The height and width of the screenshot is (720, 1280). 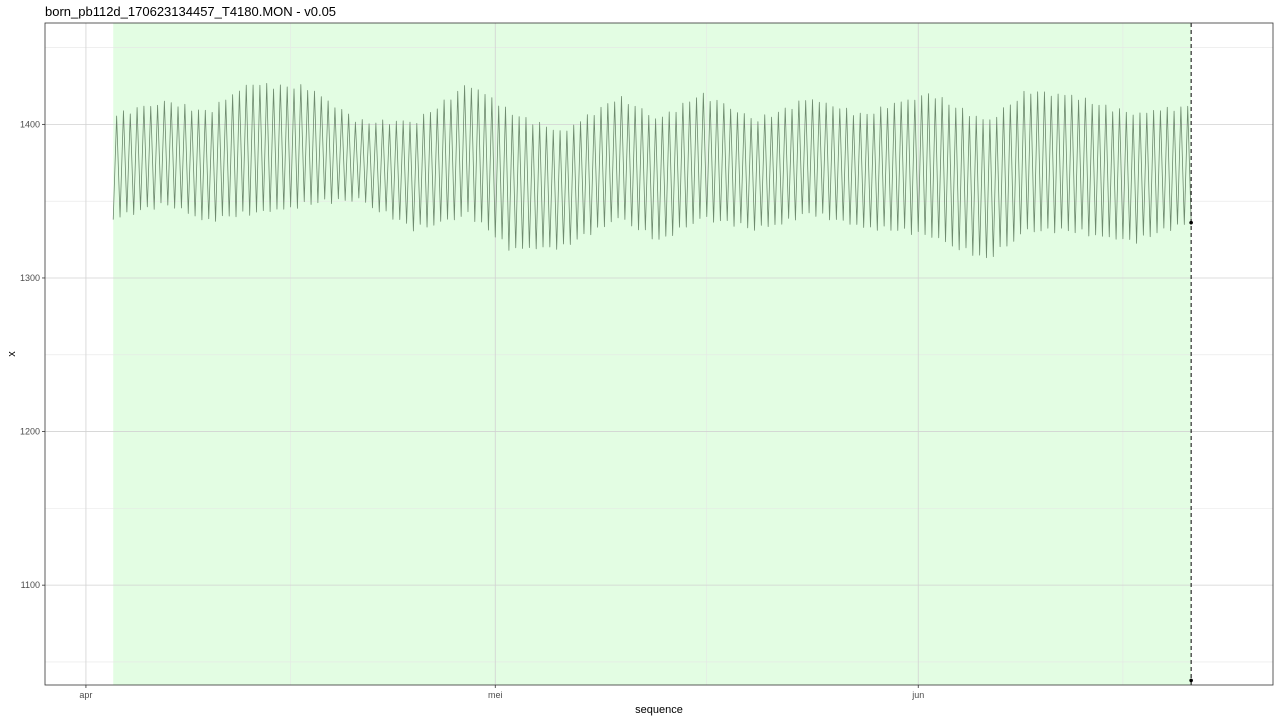 What do you see at coordinates (30, 124) in the screenshot?
I see `y-tick-label: 1400` at bounding box center [30, 124].